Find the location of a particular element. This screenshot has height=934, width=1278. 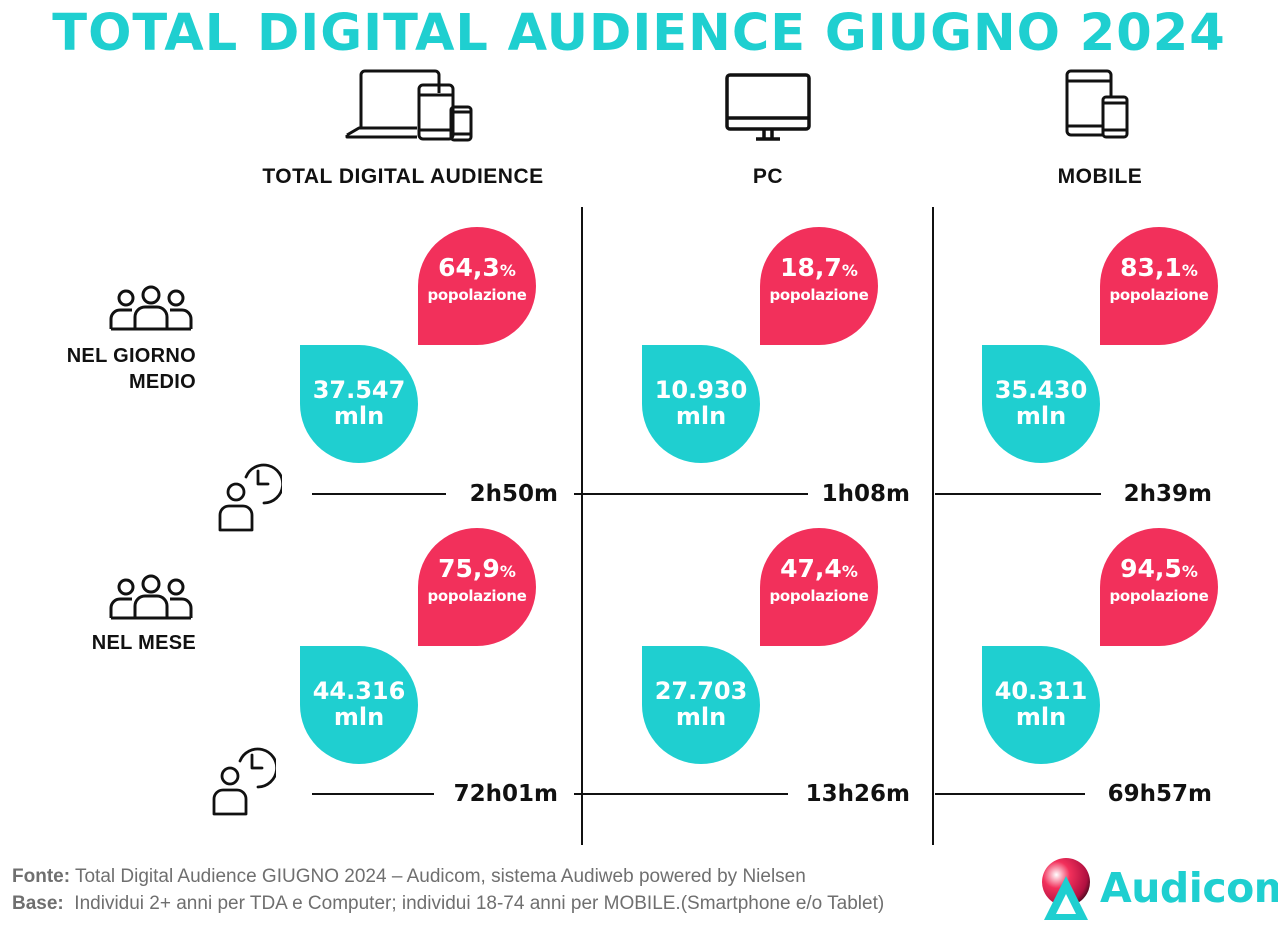

page-title: TOTAL DIGITAL AUDIENCE GIUGNO 2024 is located at coordinates (639, 33).